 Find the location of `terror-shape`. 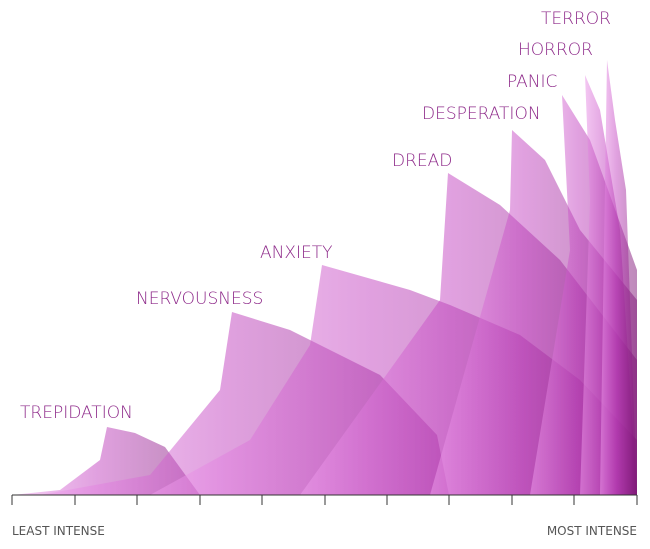

terror-shape is located at coordinates (618, 277).